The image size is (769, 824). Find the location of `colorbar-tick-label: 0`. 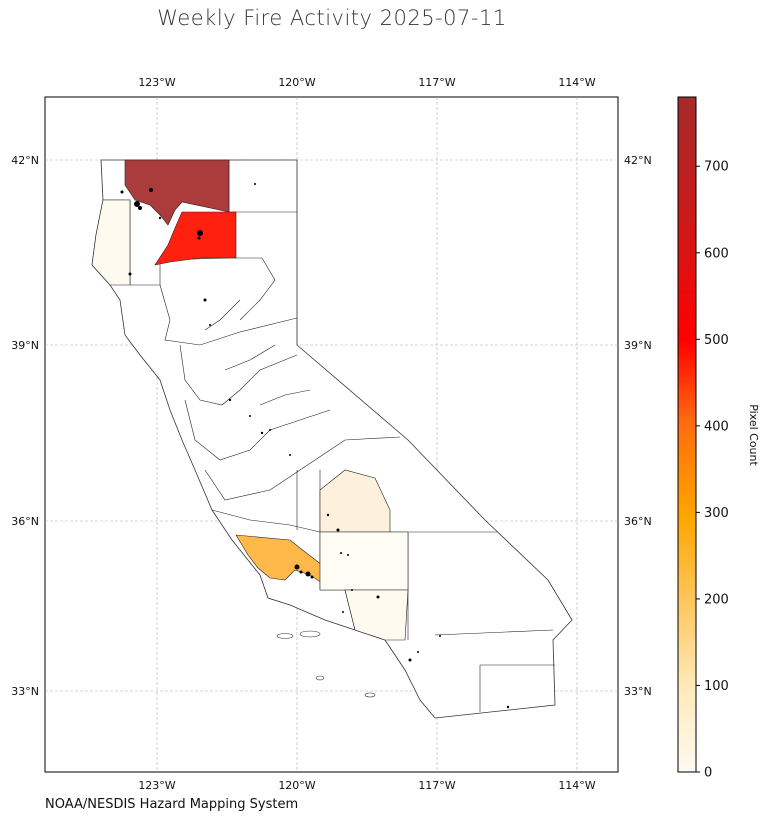

colorbar-tick-label: 0 is located at coordinates (708, 773).